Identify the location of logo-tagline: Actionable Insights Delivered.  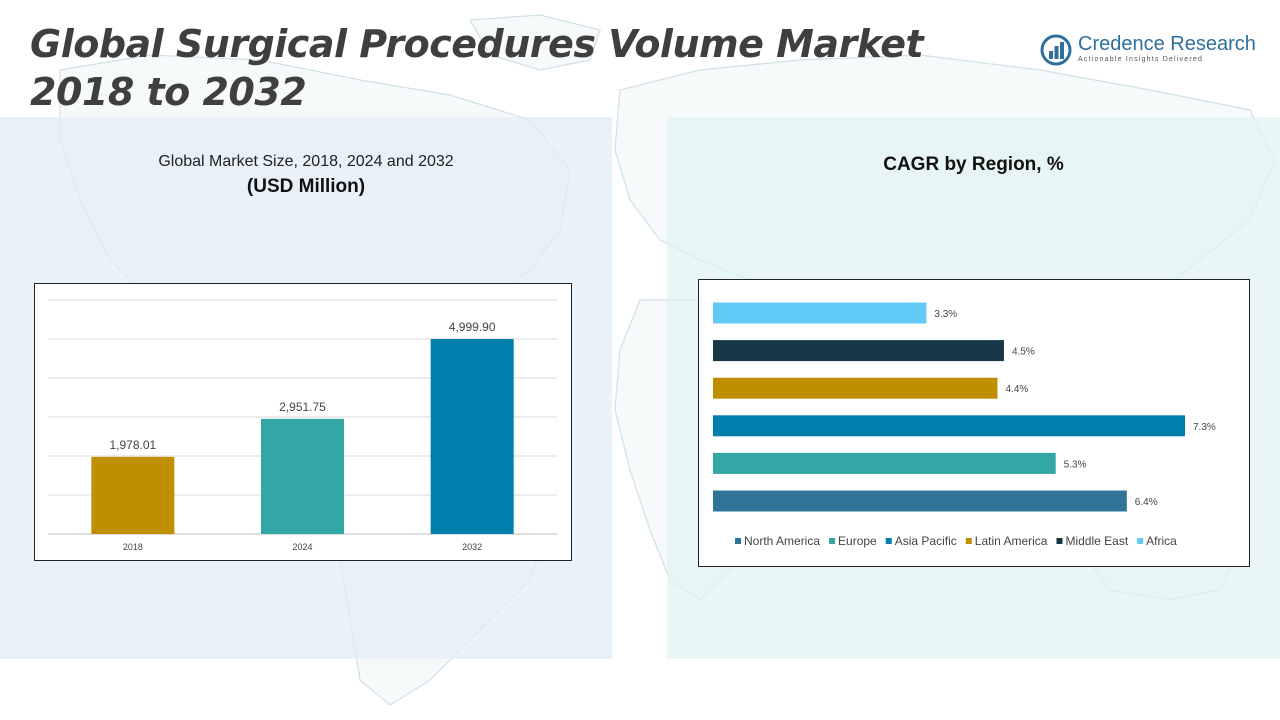
(1141, 59).